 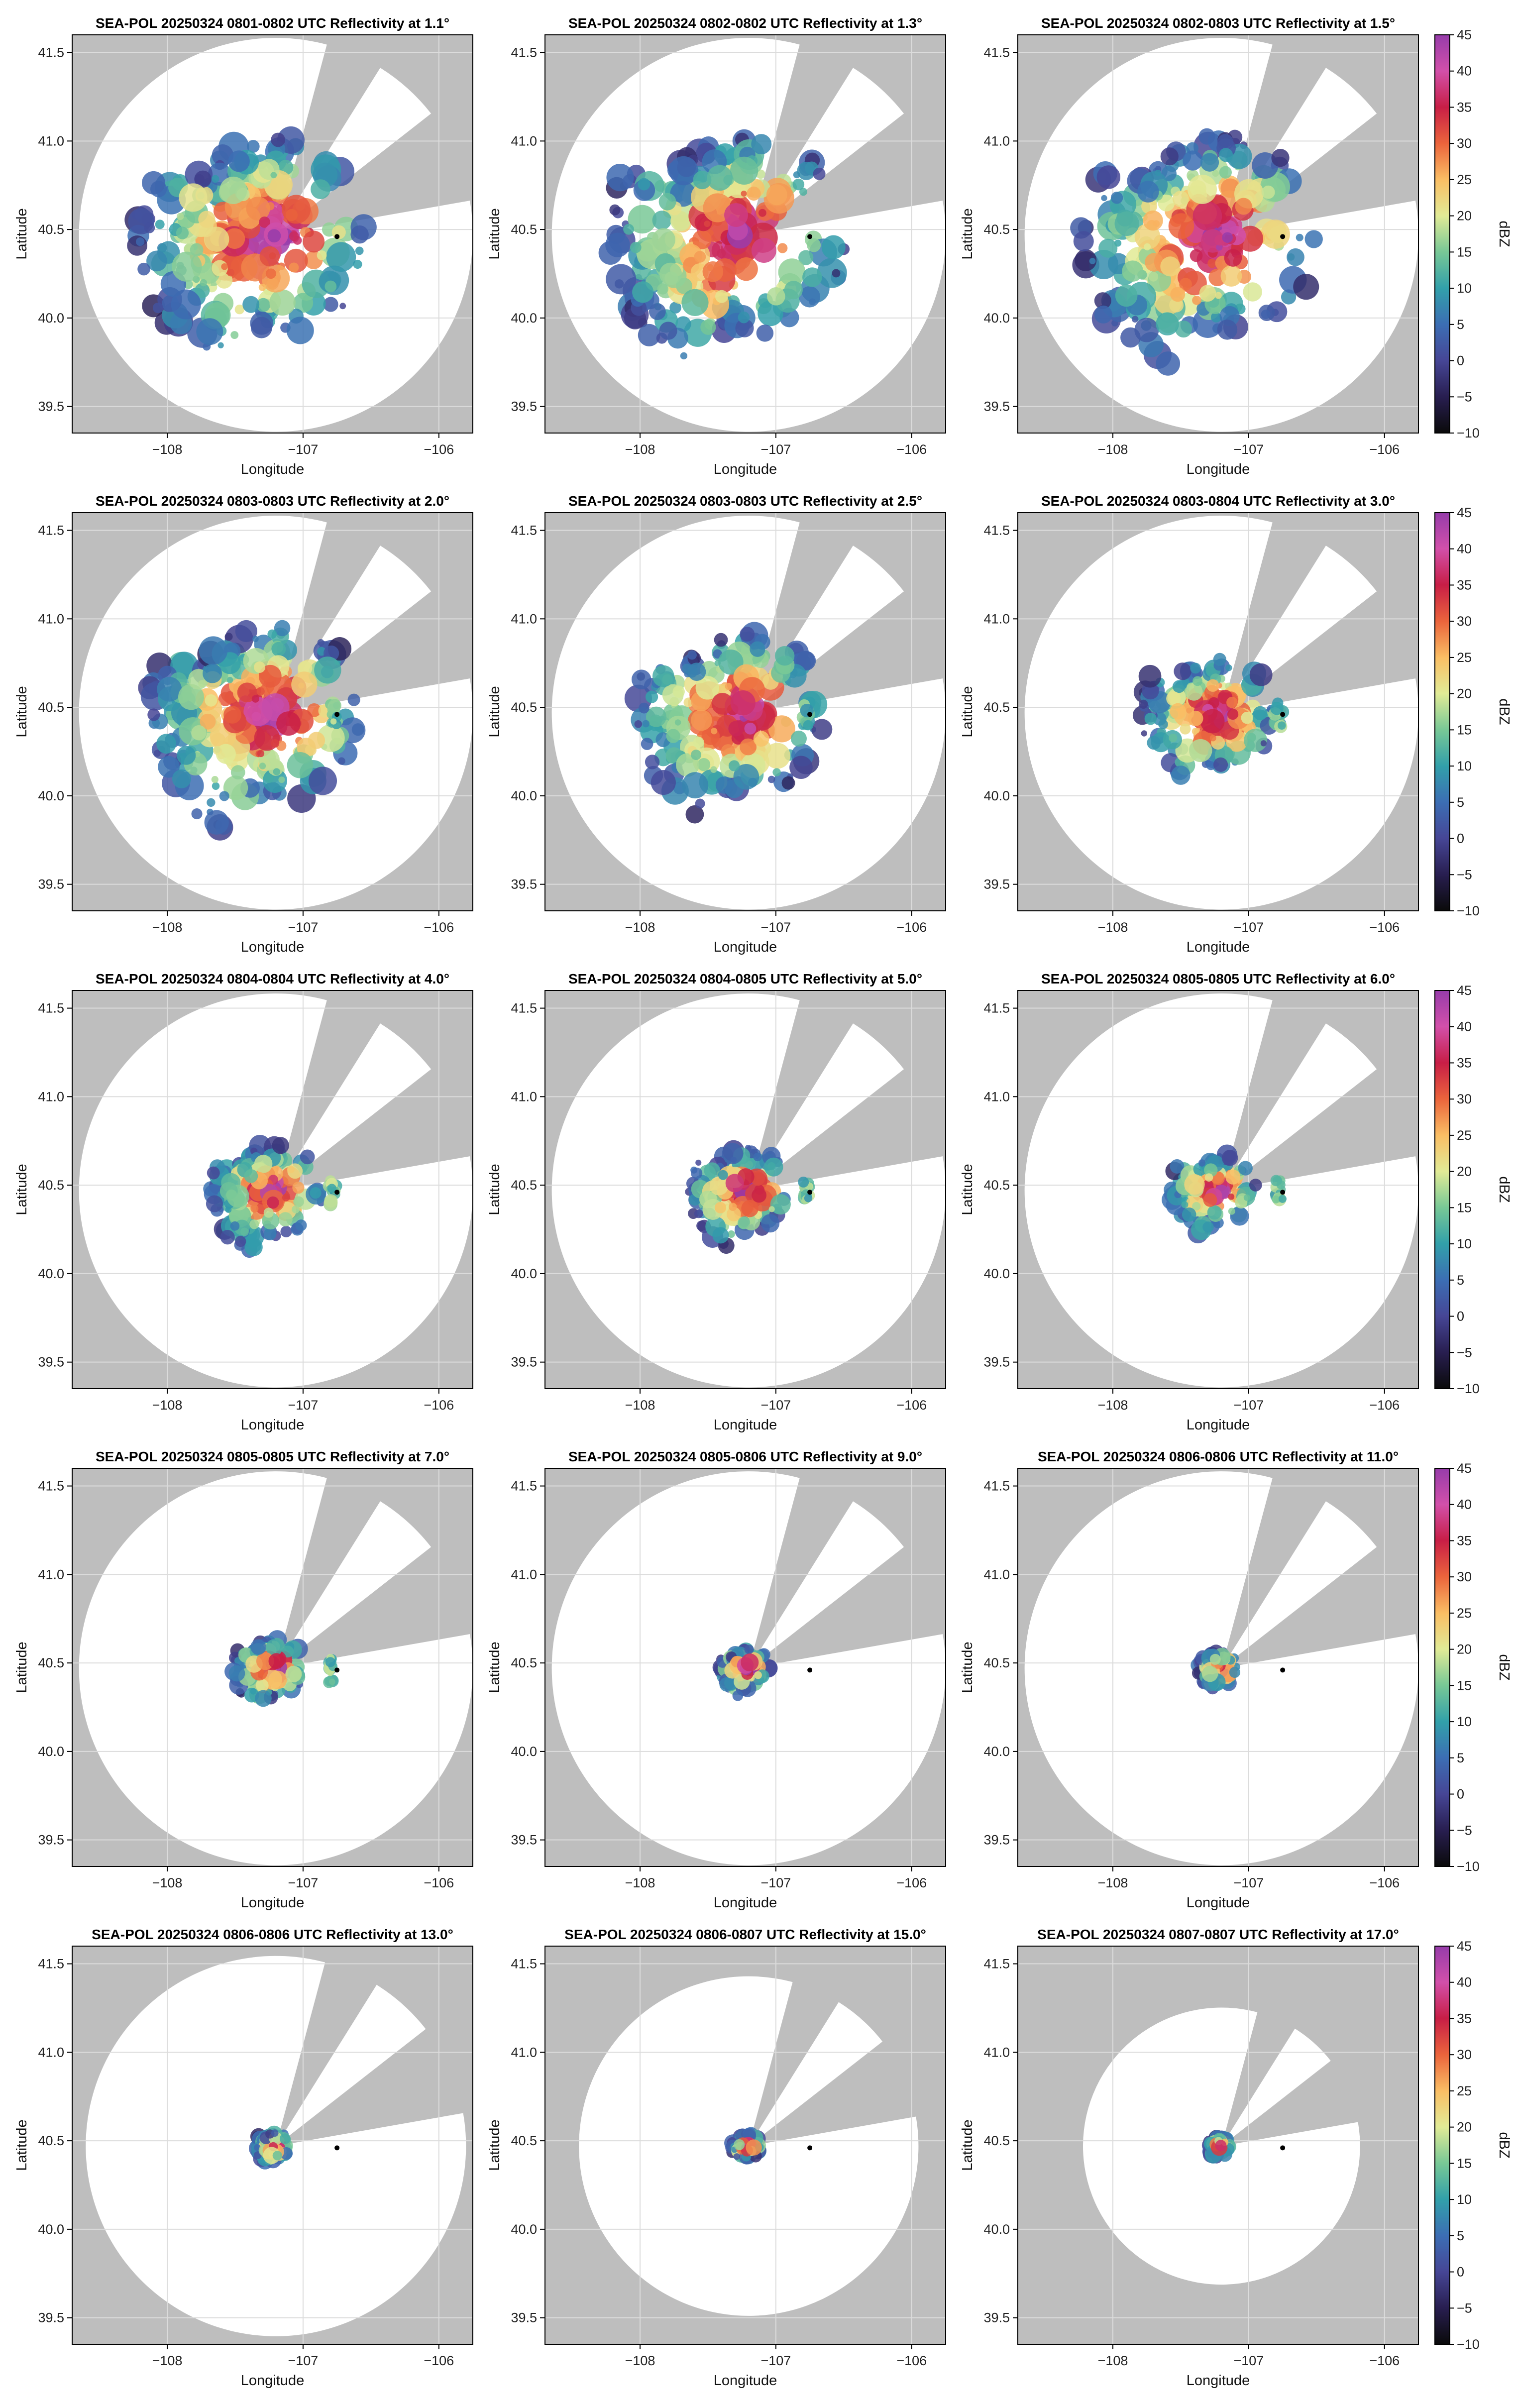 I want to click on site-marker, so click(x=1283, y=1192).